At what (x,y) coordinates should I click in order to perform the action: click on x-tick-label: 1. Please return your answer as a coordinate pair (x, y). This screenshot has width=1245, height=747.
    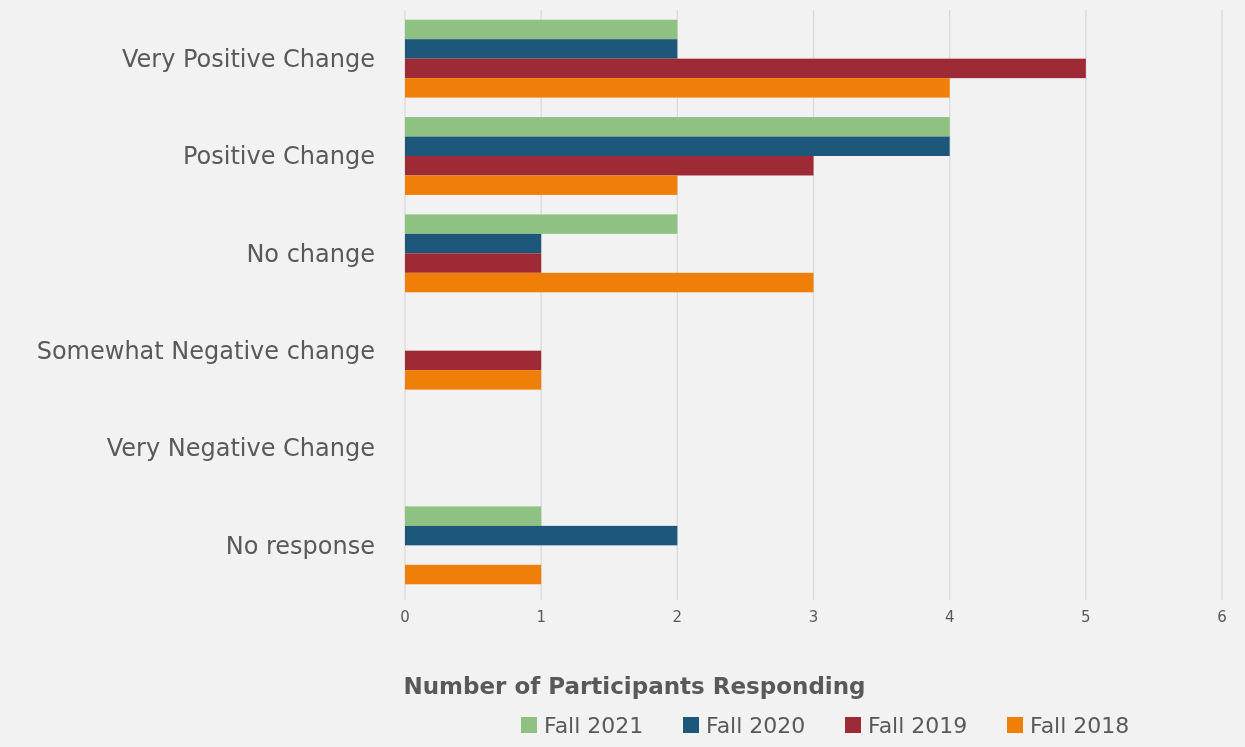
    Looking at the image, I should click on (541, 617).